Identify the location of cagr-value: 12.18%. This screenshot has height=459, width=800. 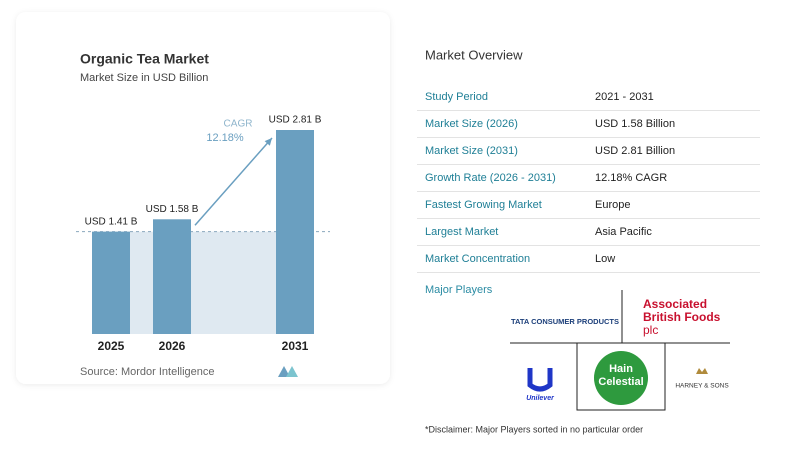
(225, 138).